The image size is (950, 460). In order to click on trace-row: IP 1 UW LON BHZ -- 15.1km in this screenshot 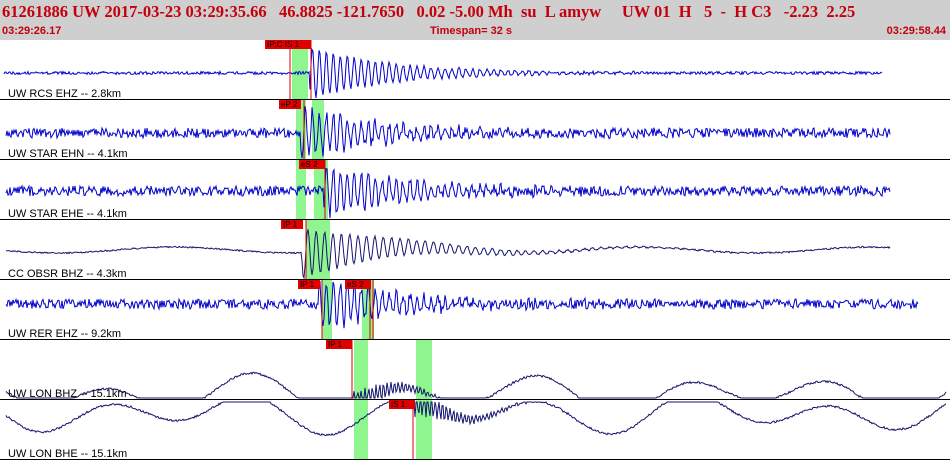, I will do `click(475, 370)`.